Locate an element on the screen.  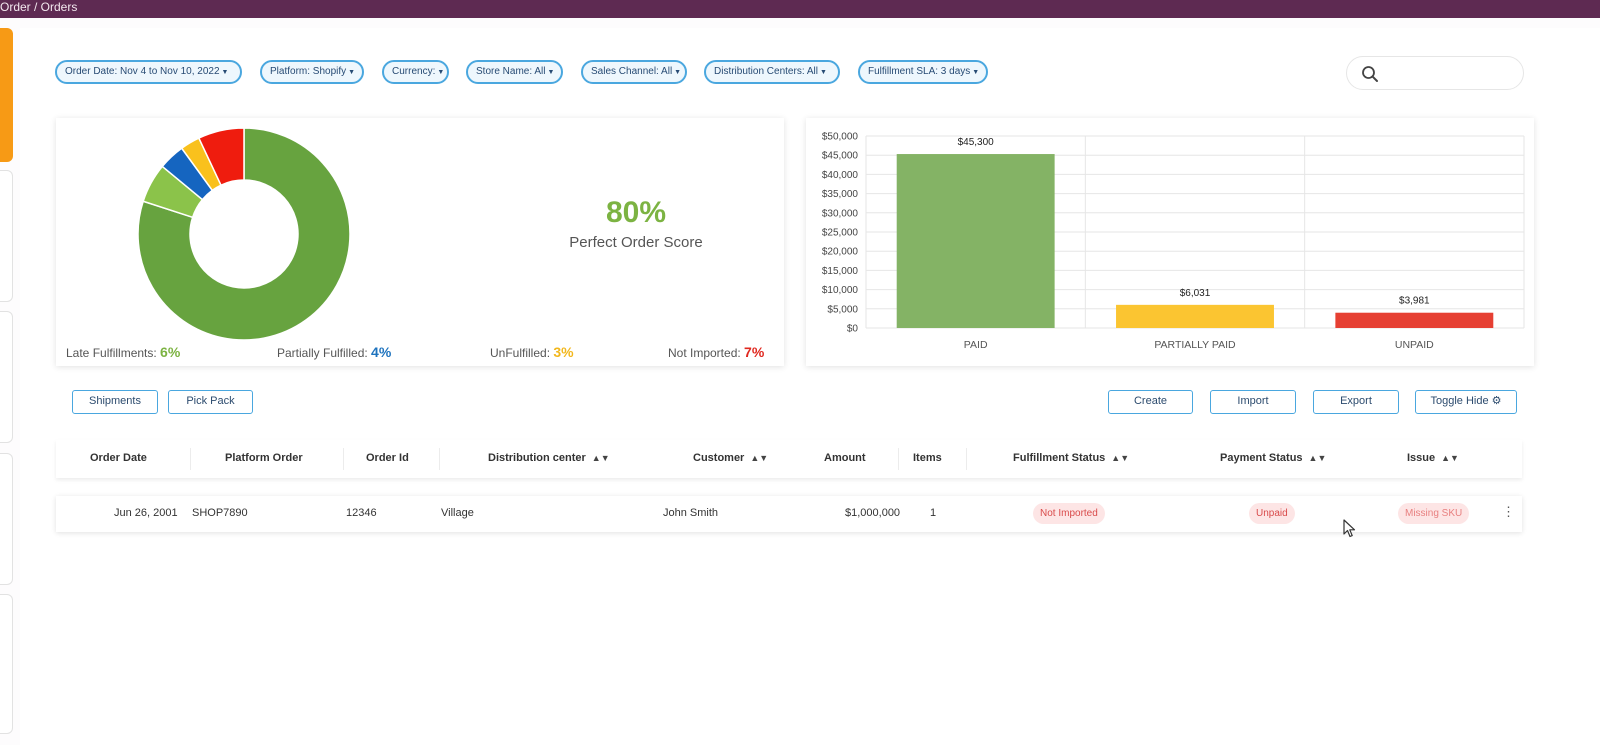
toggle-hide-button: Toggle Hide ⚙ is located at coordinates (1466, 402).